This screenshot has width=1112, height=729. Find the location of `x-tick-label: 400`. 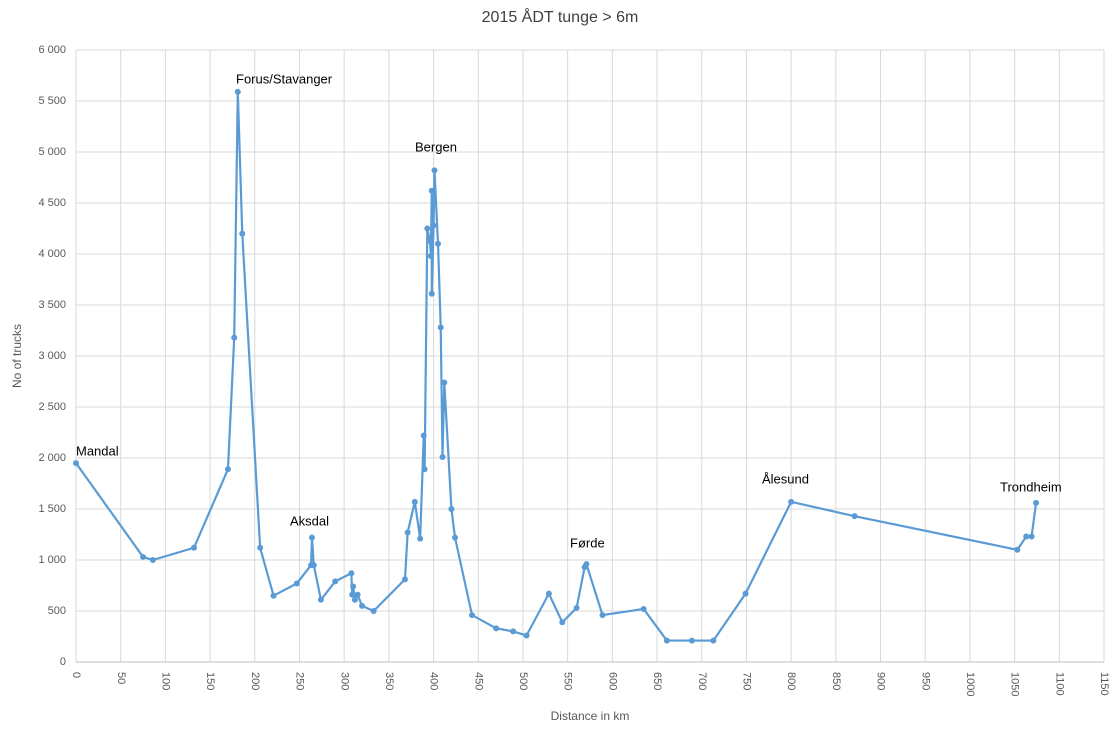

x-tick-label: 400 is located at coordinates (434, 681).